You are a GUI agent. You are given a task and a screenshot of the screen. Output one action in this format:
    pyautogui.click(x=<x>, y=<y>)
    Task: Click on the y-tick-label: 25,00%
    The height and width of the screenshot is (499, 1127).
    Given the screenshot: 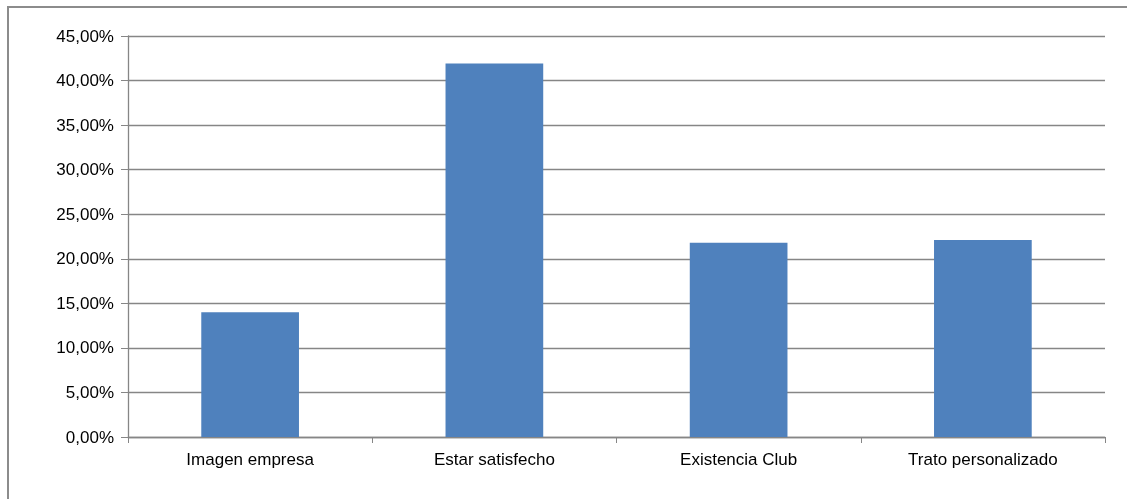 What is the action you would take?
    pyautogui.click(x=85, y=214)
    